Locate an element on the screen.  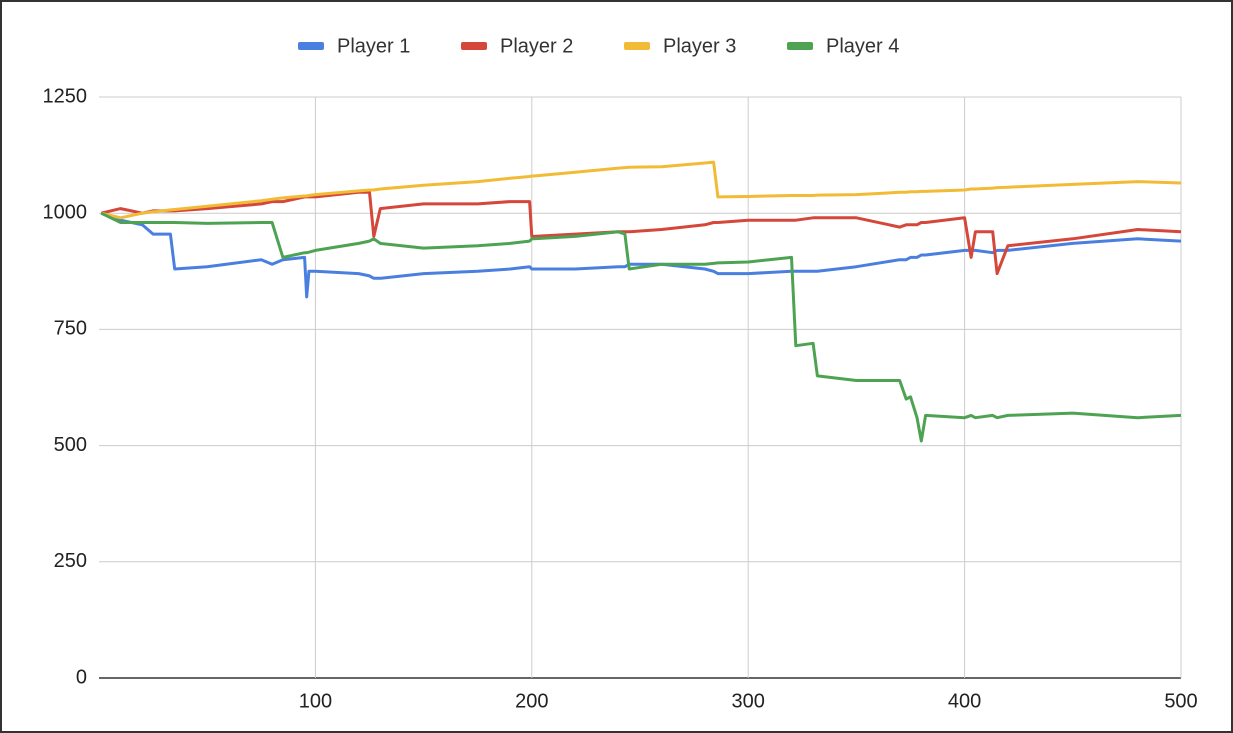
legend-label: Player 4 is located at coordinates (862, 46).